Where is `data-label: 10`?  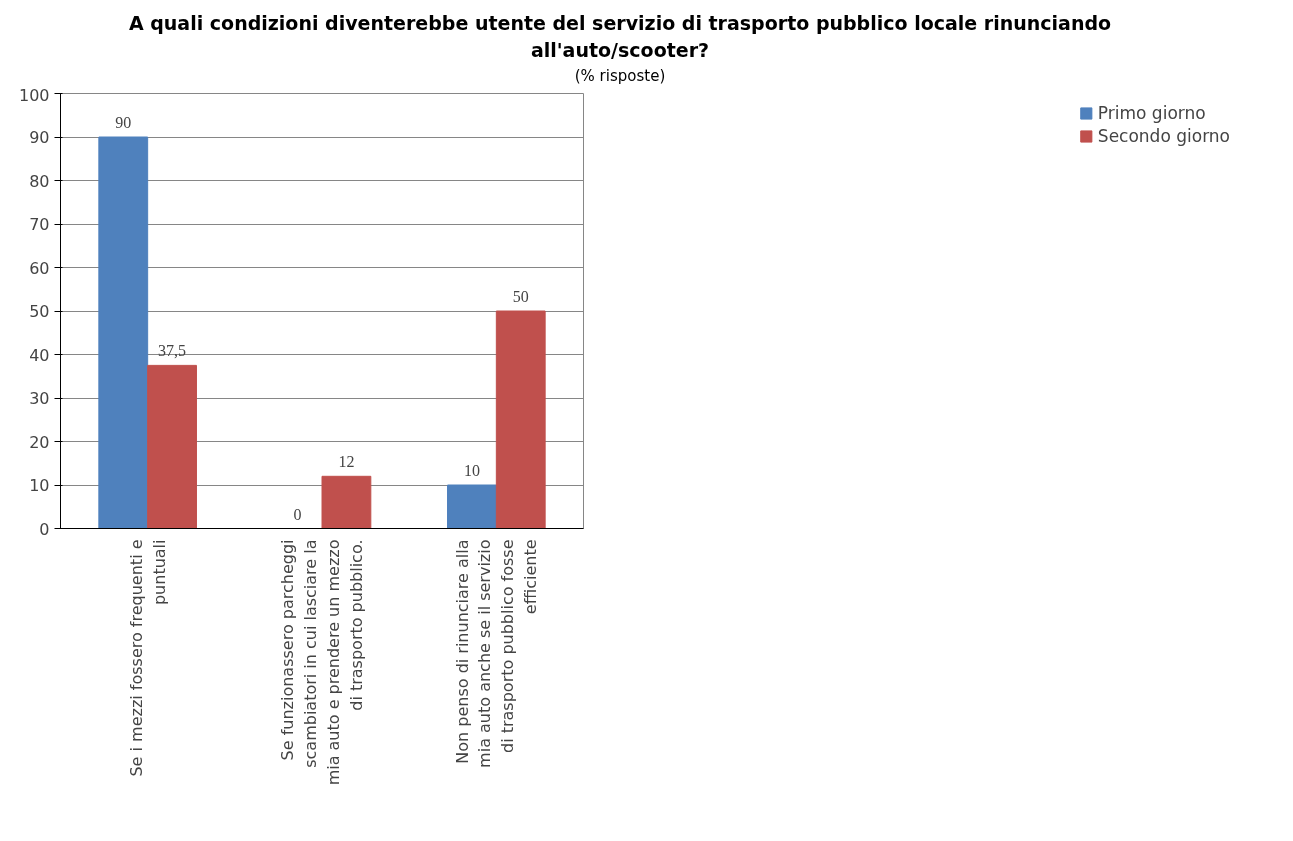
data-label: 10 is located at coordinates (471, 470).